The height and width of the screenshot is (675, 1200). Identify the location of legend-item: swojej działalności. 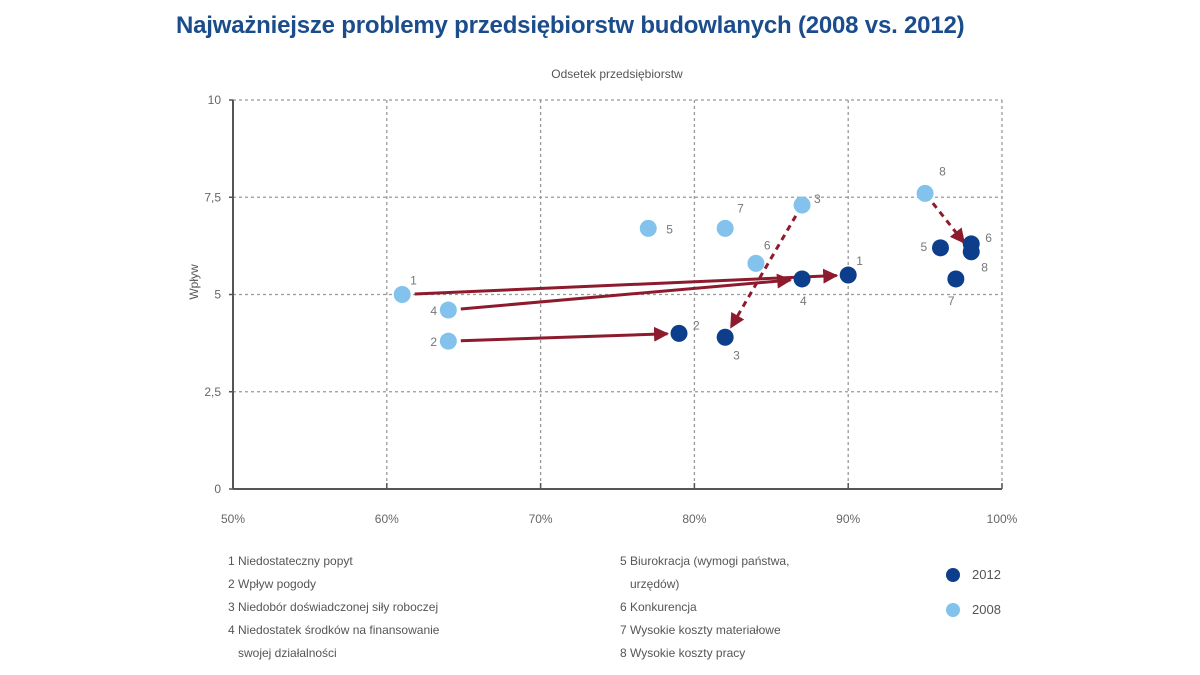
(287, 653).